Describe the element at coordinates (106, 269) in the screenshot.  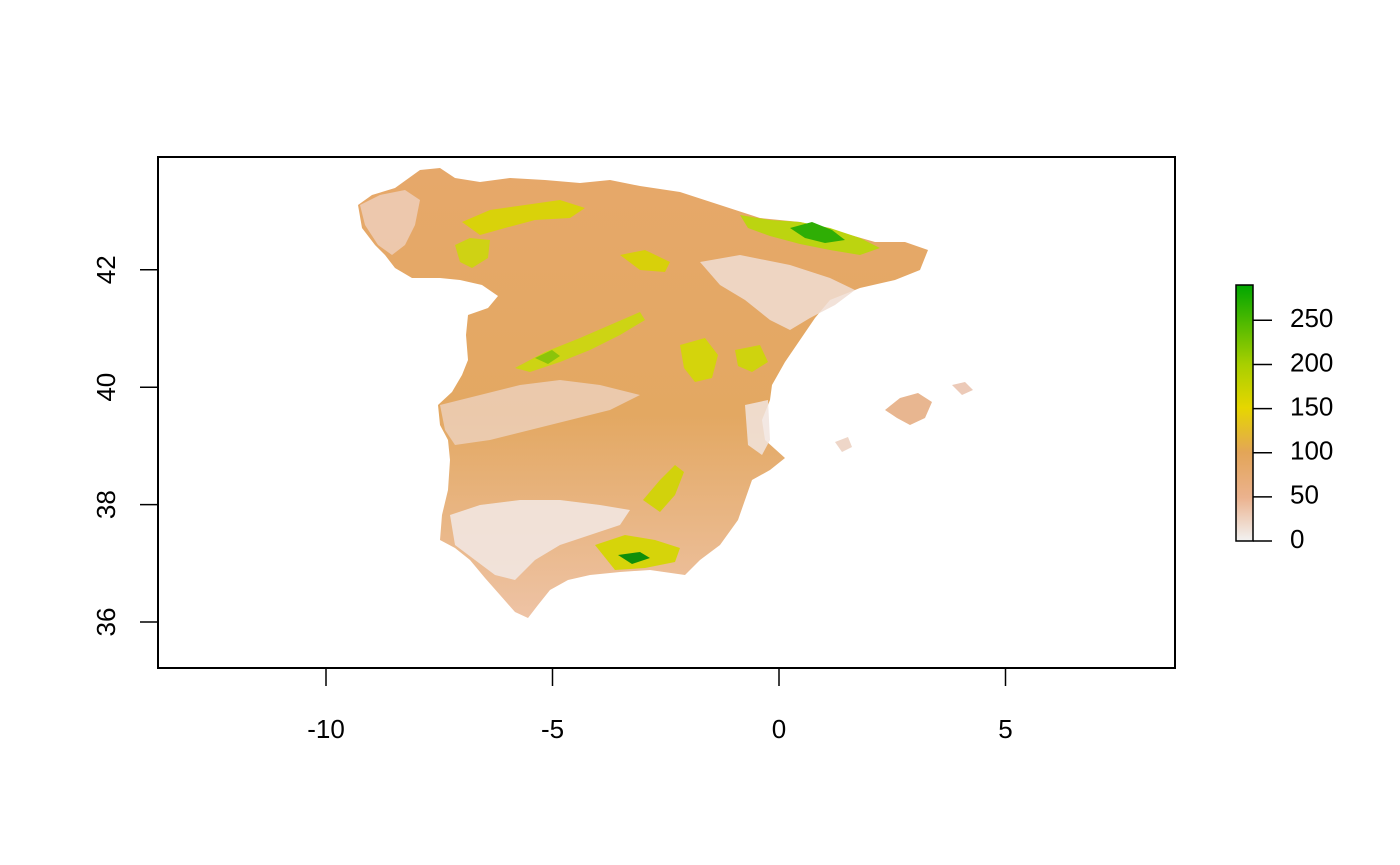
I see `y-tick-label: 42` at that location.